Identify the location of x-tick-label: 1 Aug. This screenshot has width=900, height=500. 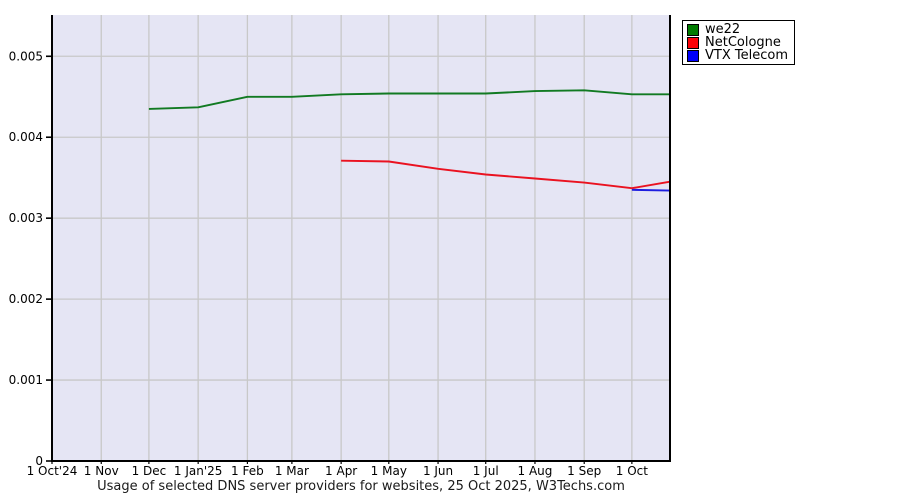
(535, 471).